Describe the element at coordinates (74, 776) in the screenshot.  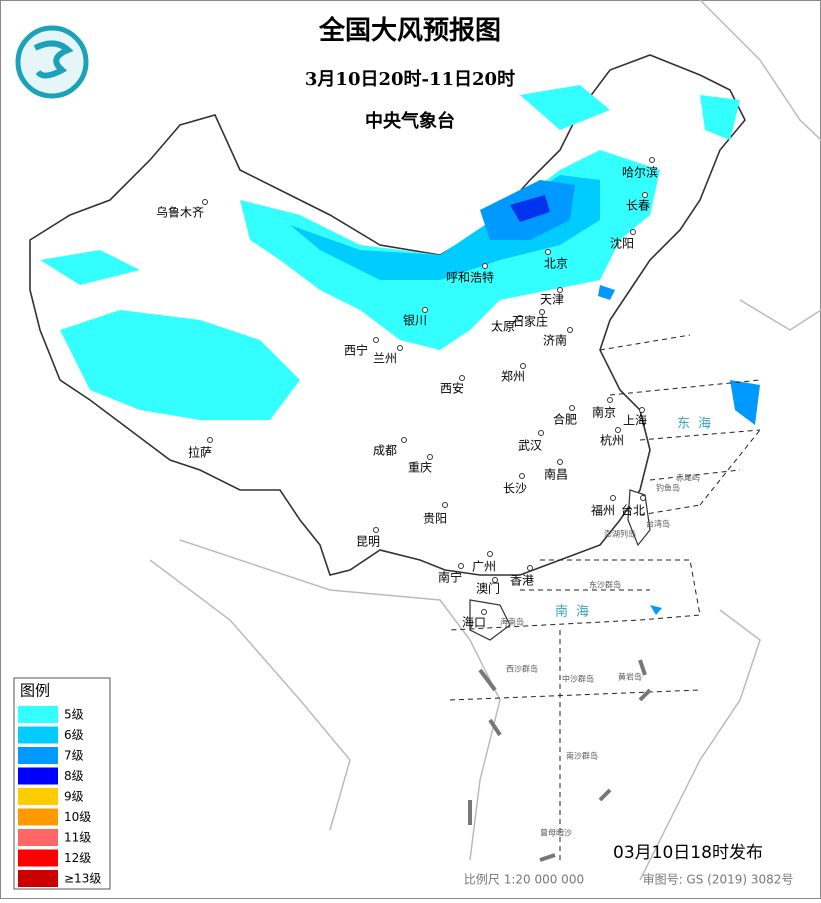
I see `legend-label: 8级` at that location.